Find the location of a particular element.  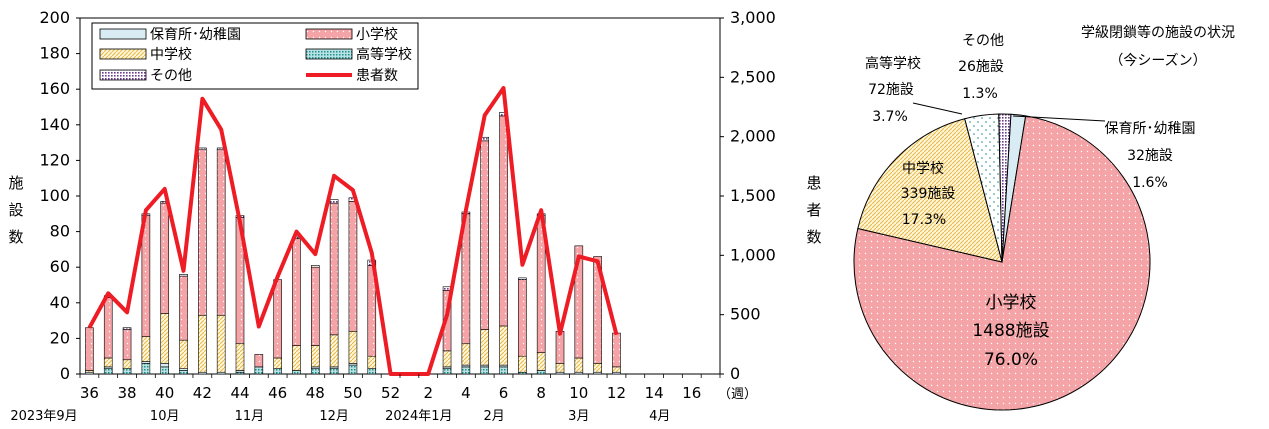

y-left-tick-label: 0 is located at coordinates (65, 373).